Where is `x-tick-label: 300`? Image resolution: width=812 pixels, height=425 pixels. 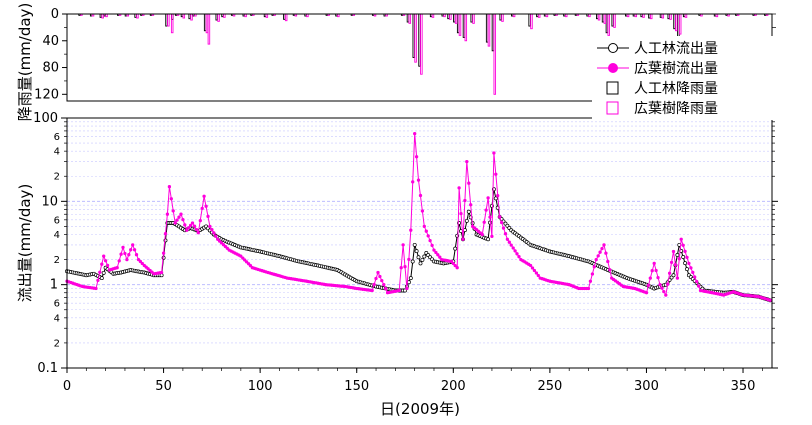 x-tick-label: 300 is located at coordinates (646, 386).